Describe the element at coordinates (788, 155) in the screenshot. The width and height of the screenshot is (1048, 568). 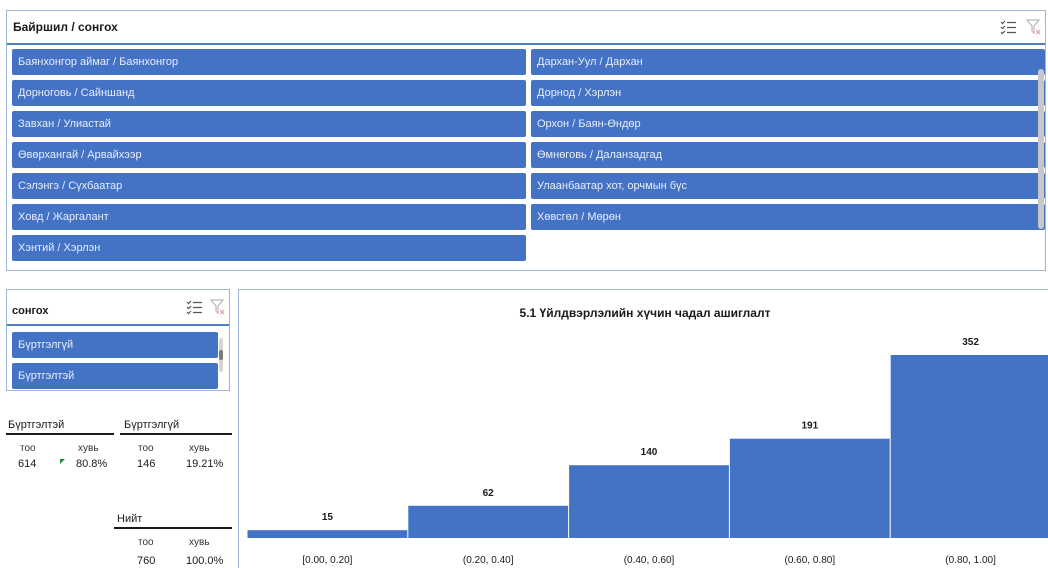
I see `slicer-item-location: Өмнөговь / Даланзадгад` at that location.